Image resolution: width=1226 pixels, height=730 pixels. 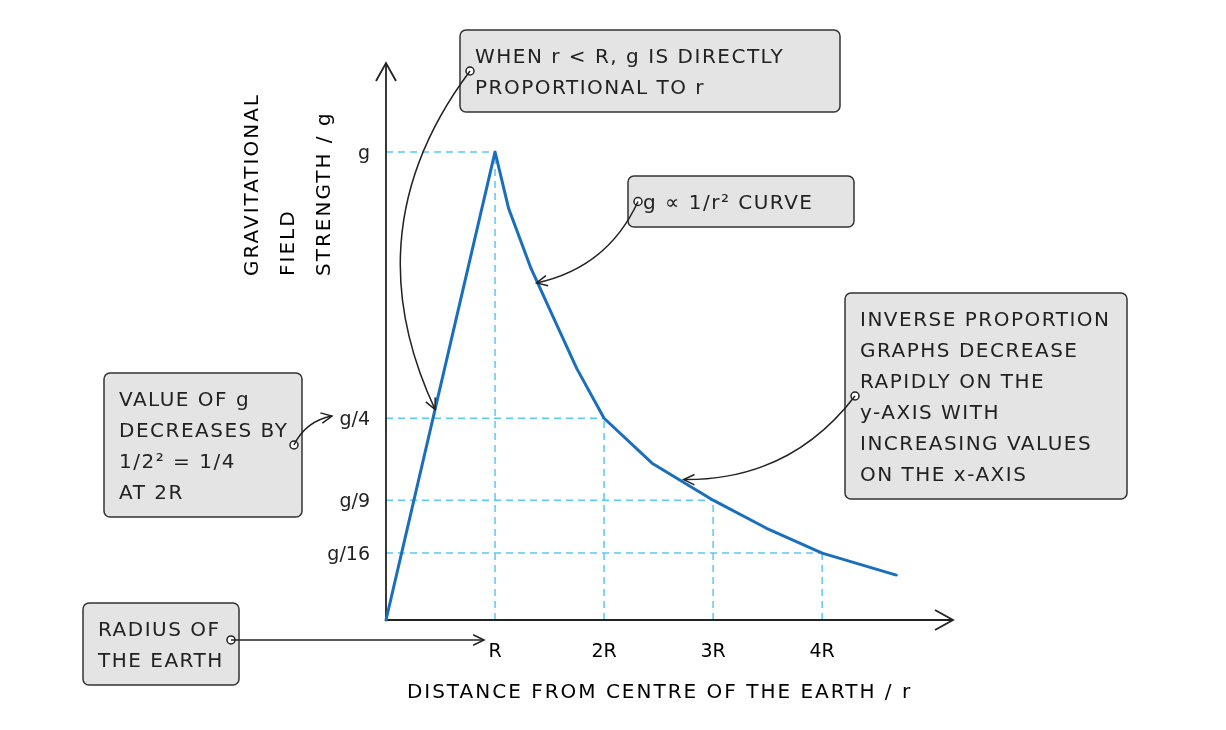 I want to click on annotation: WHEN r < R, g IS DIRECTLY PROPORTIONAL TO r, so click(x=630, y=71).